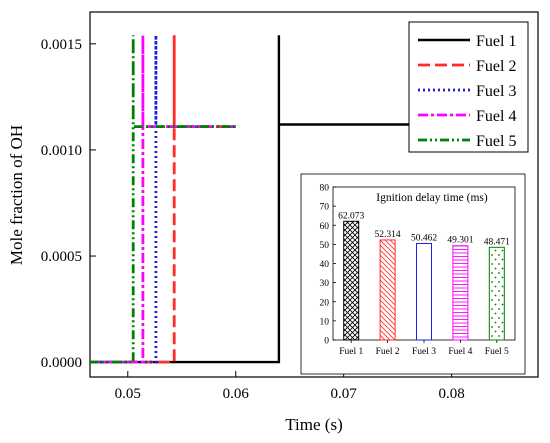  What do you see at coordinates (424, 238) in the screenshot?
I see `inset-bar-value-label: 50.462` at bounding box center [424, 238].